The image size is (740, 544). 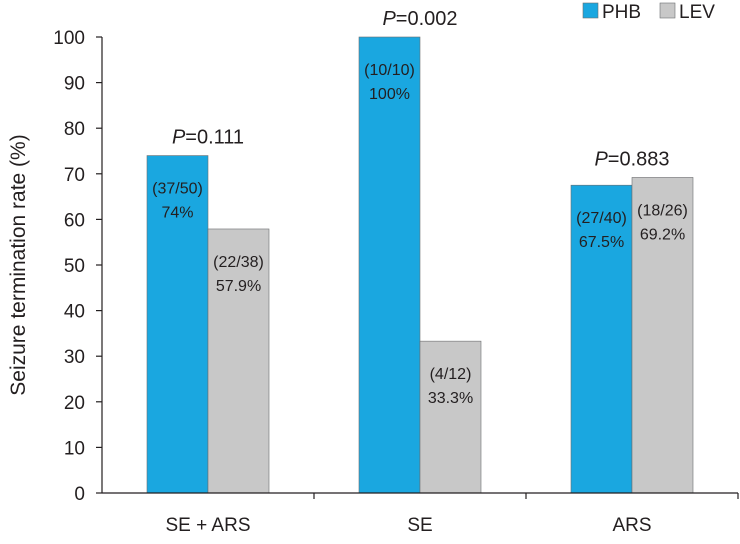 I want to click on y-tick-label: 10, so click(x=74, y=448).